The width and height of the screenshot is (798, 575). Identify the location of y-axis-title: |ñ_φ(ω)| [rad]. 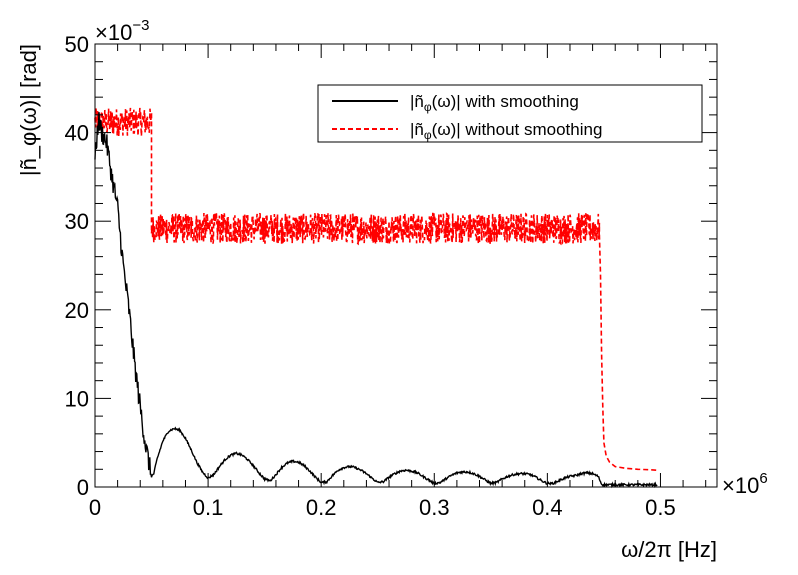
(28, 110).